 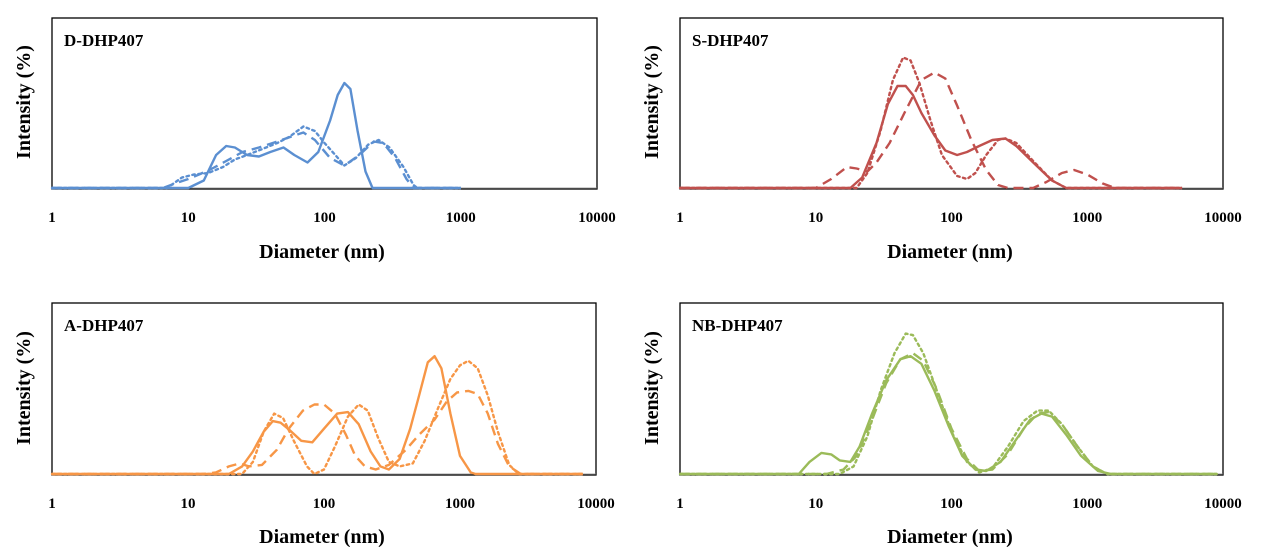 What do you see at coordinates (737, 325) in the screenshot?
I see `panel-title: NB-DHP407` at bounding box center [737, 325].